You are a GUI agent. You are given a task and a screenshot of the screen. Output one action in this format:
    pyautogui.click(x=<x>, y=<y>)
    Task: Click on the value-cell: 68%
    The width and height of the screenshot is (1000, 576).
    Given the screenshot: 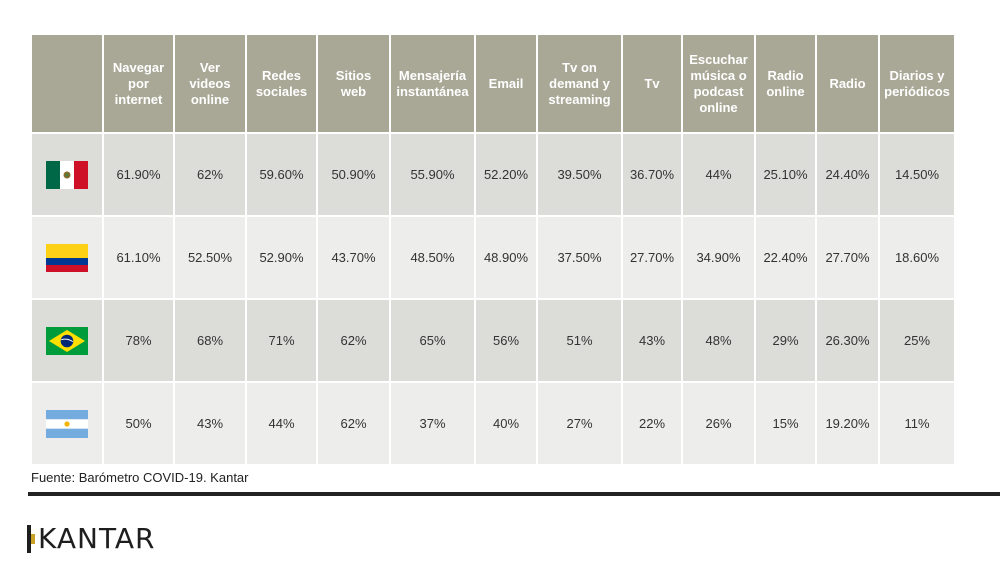 What is the action you would take?
    pyautogui.click(x=210, y=340)
    